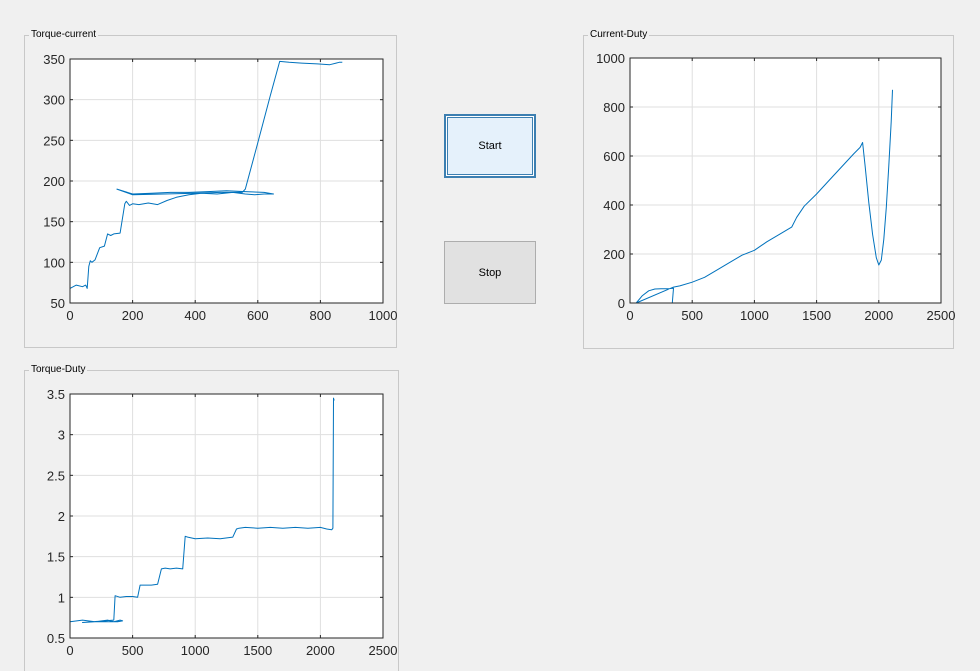 This screenshot has width=980, height=671. I want to click on torque-duty-xtick-label: 500, so click(133, 650).